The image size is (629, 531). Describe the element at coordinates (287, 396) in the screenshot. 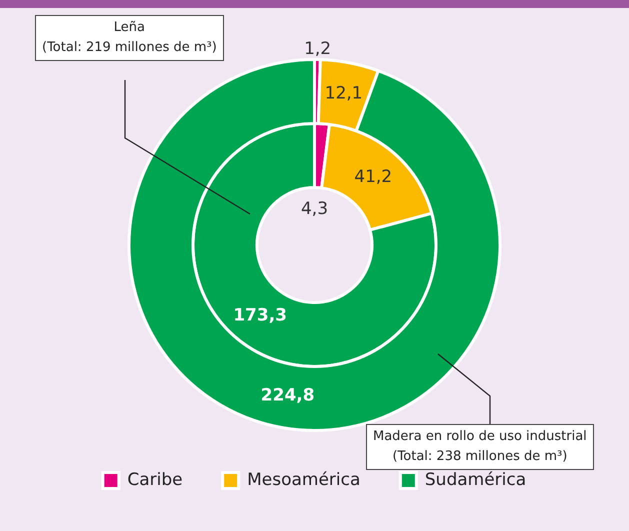

I see `data-label: 224,8` at that location.